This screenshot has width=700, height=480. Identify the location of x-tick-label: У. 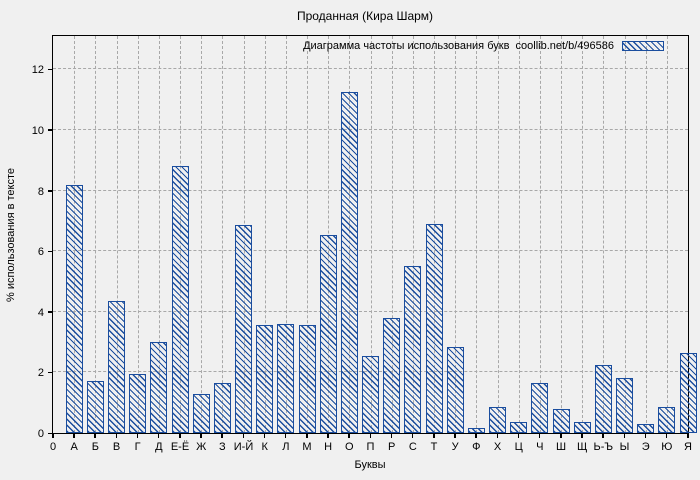
(455, 447).